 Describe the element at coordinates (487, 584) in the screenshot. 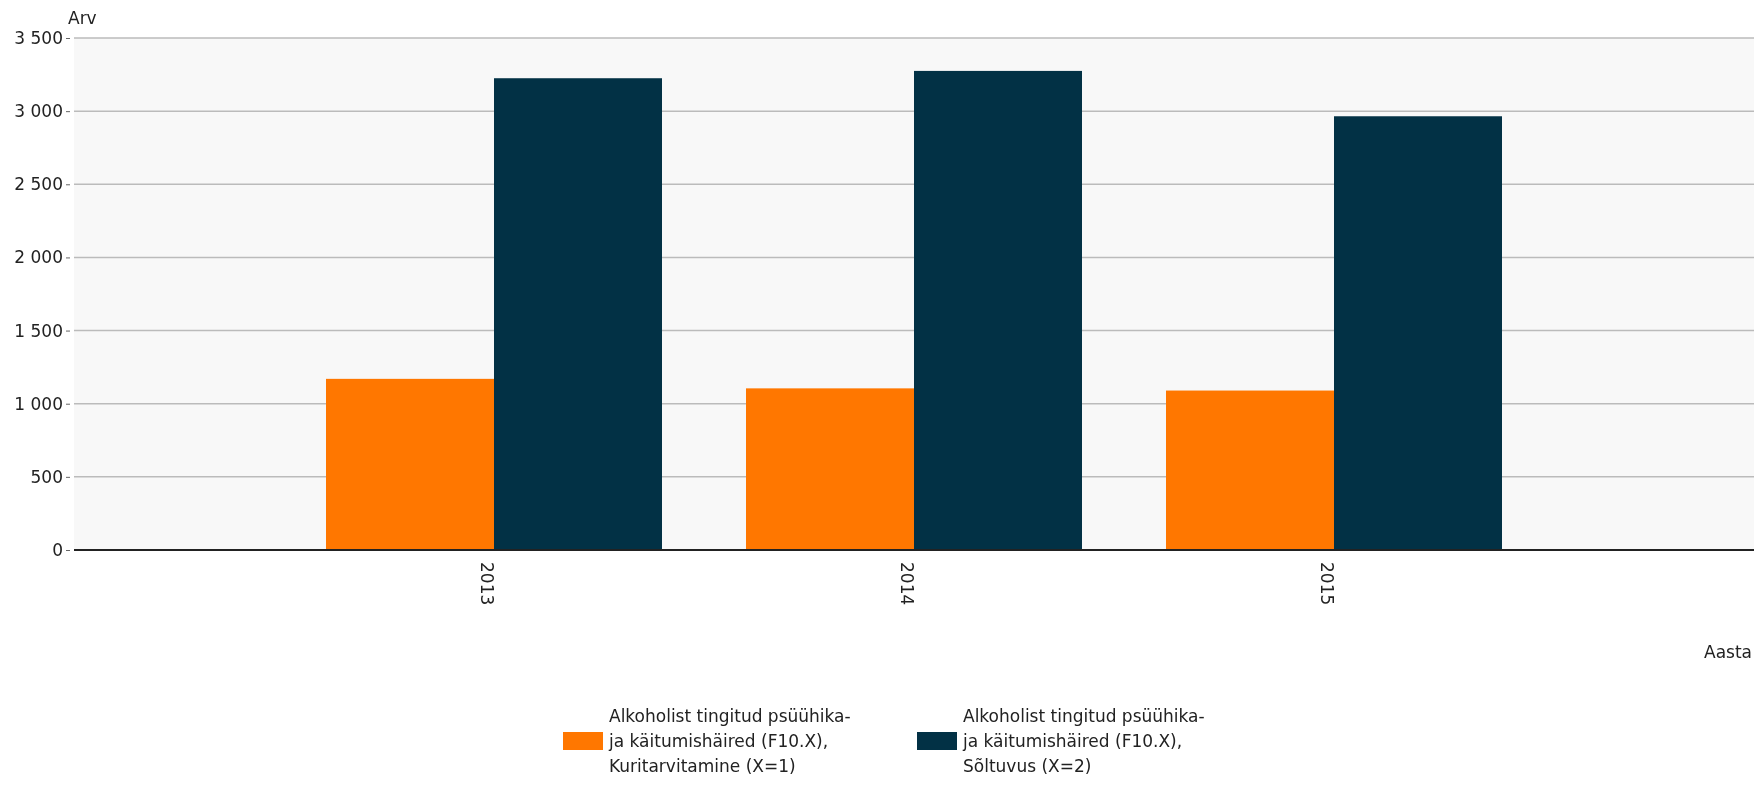

I see `x-tick-label: 2013` at that location.